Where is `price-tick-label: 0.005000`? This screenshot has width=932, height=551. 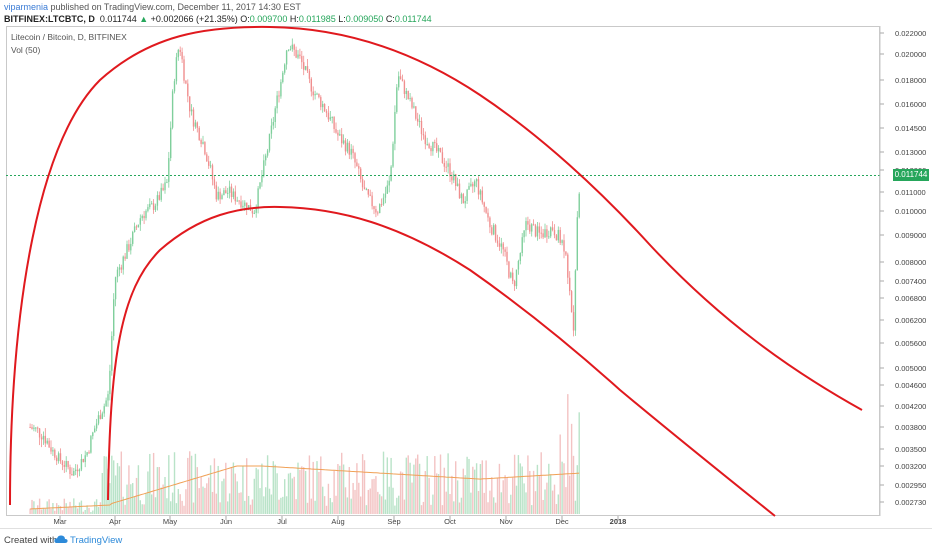 price-tick-label: 0.005000 is located at coordinates (910, 368).